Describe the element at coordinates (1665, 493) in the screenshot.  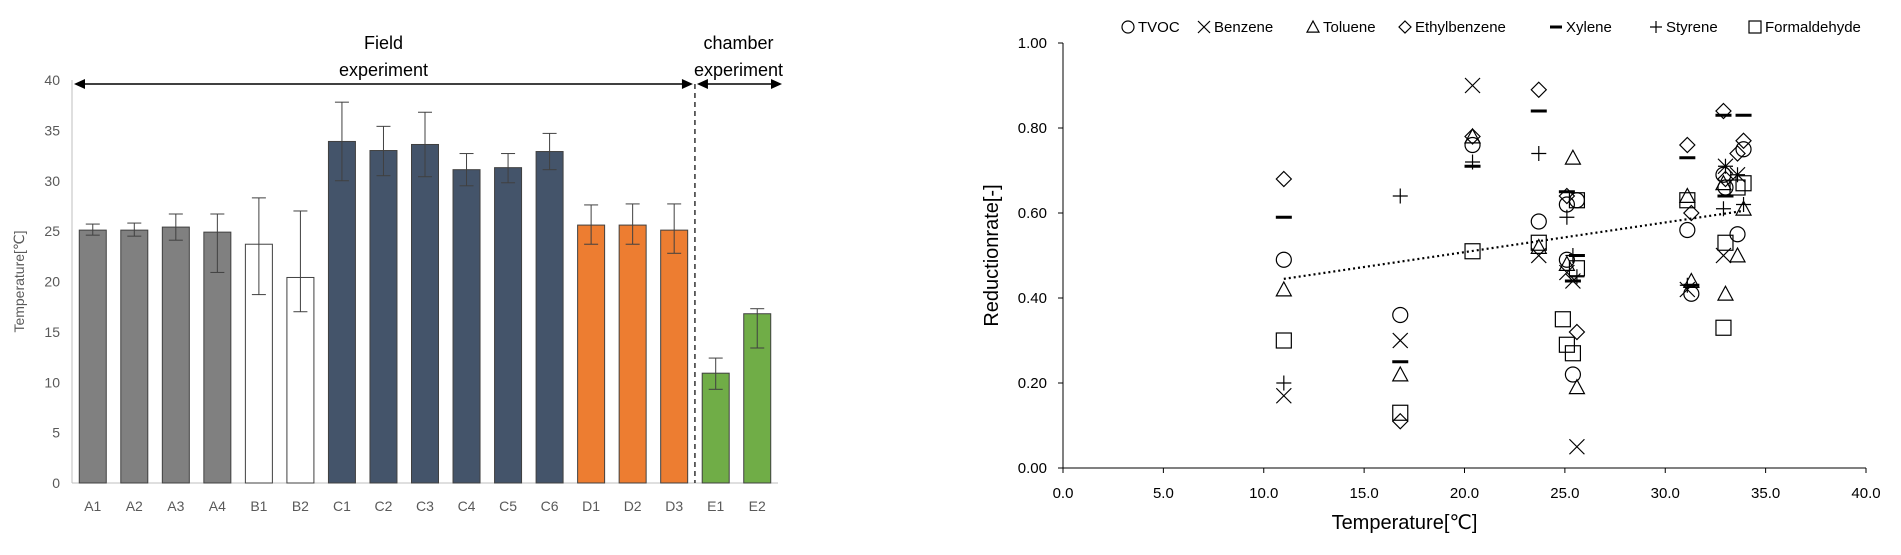
I see `scatter-x-tick-label: 30.0` at that location.